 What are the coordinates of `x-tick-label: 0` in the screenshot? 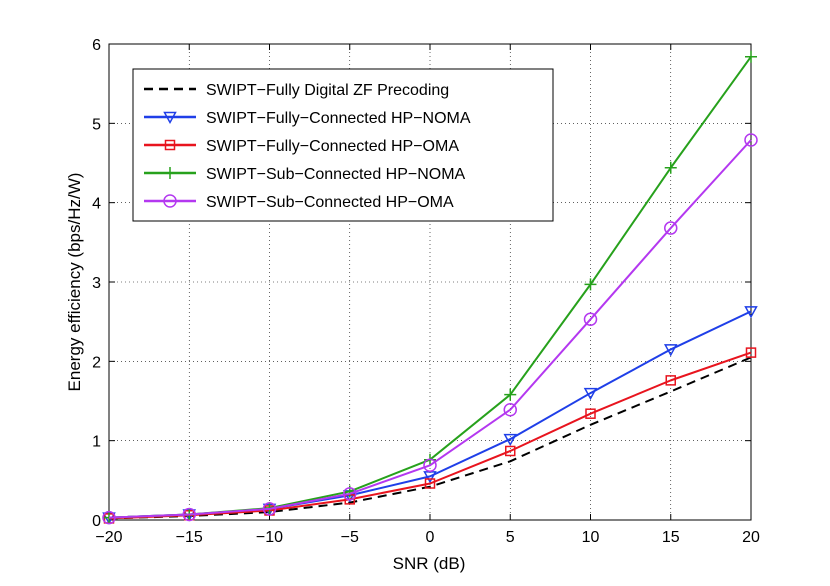 It's located at (430, 537).